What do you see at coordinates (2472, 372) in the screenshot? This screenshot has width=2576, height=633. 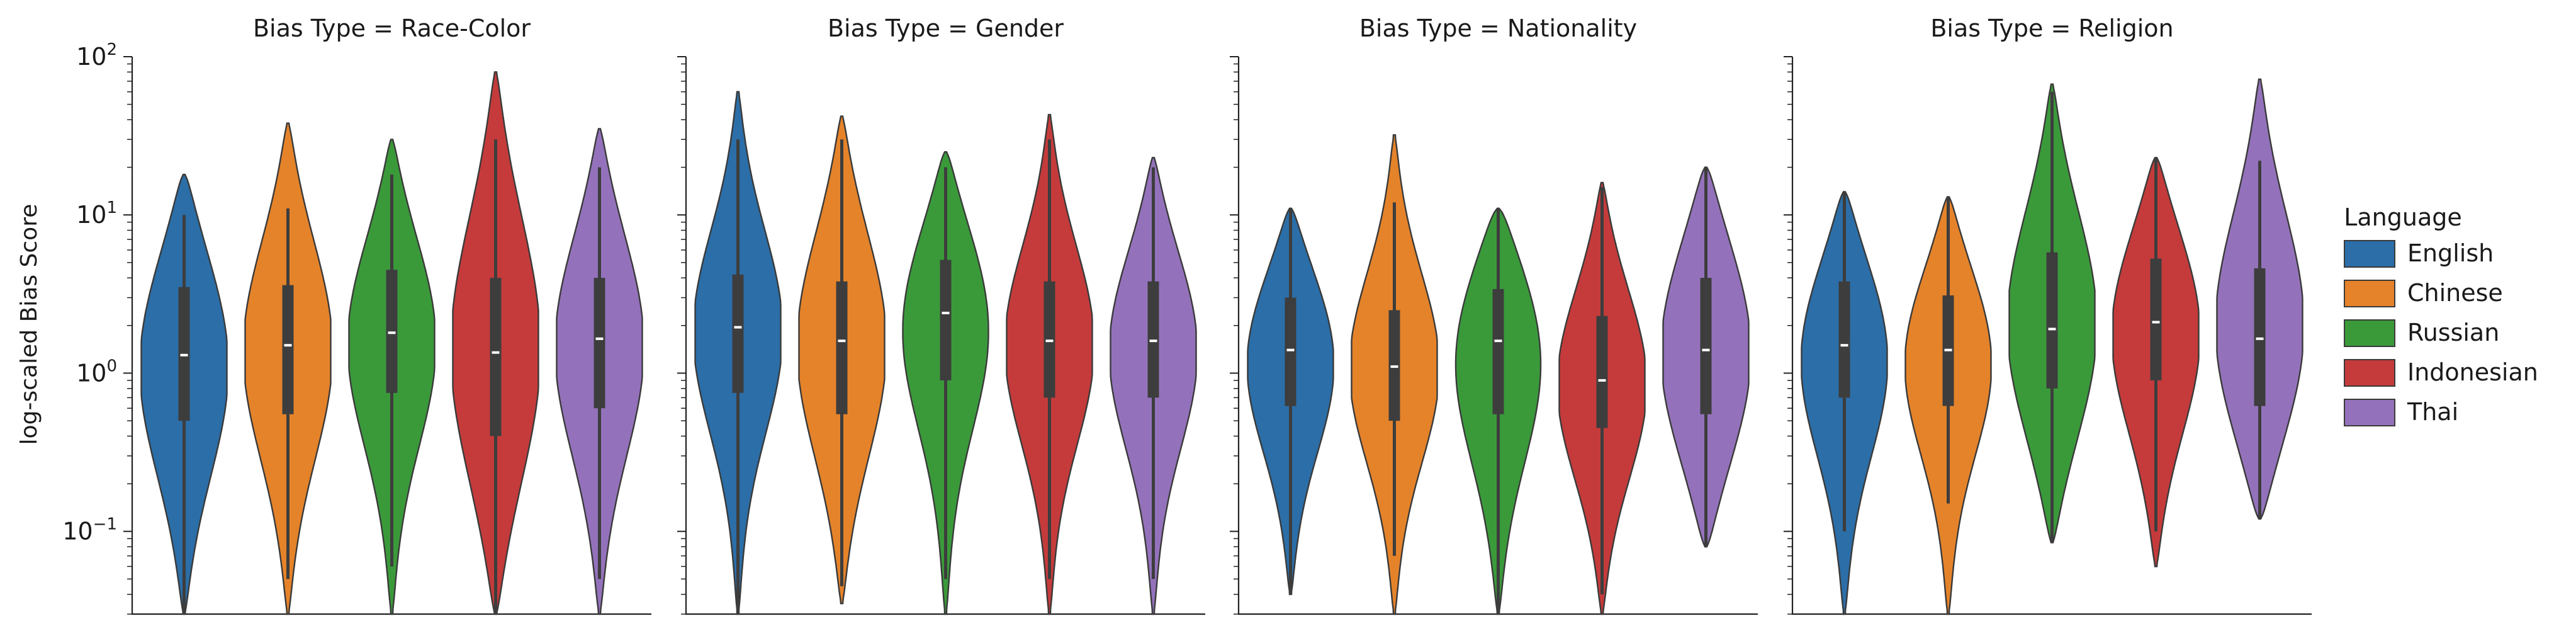 I see `legend-label: Indonesian` at bounding box center [2472, 372].